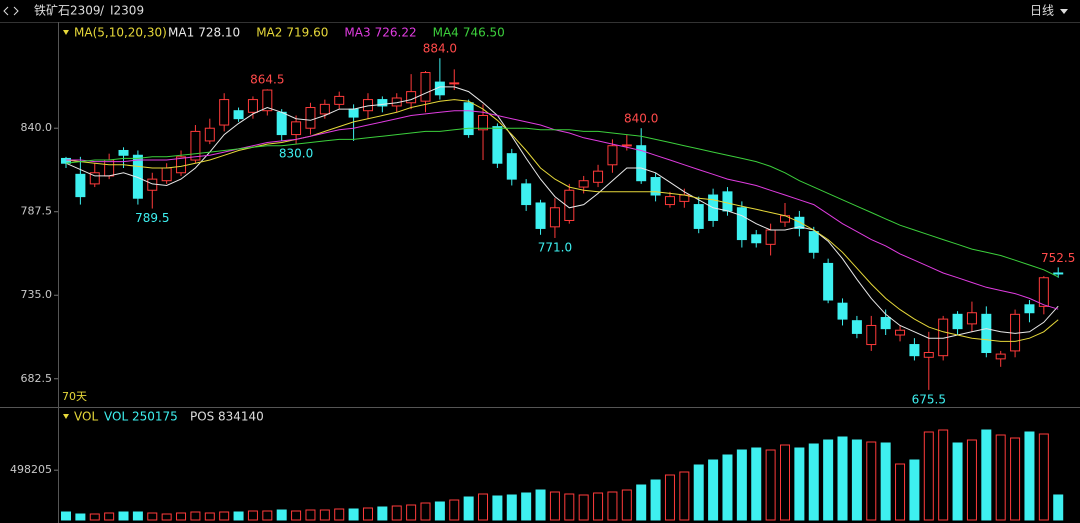 This screenshot has width=1080, height=523. Describe the element at coordinates (440, 49) in the screenshot. I see `high-label: 884.0` at that location.